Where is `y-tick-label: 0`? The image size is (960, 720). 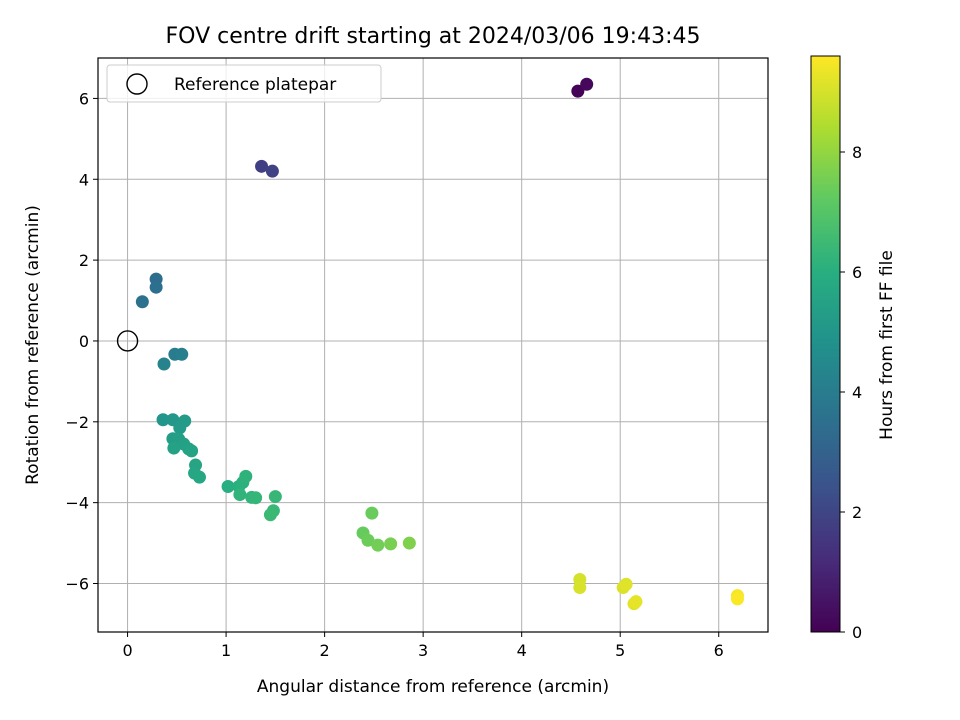 y-tick-label: 0 is located at coordinates (84, 341).